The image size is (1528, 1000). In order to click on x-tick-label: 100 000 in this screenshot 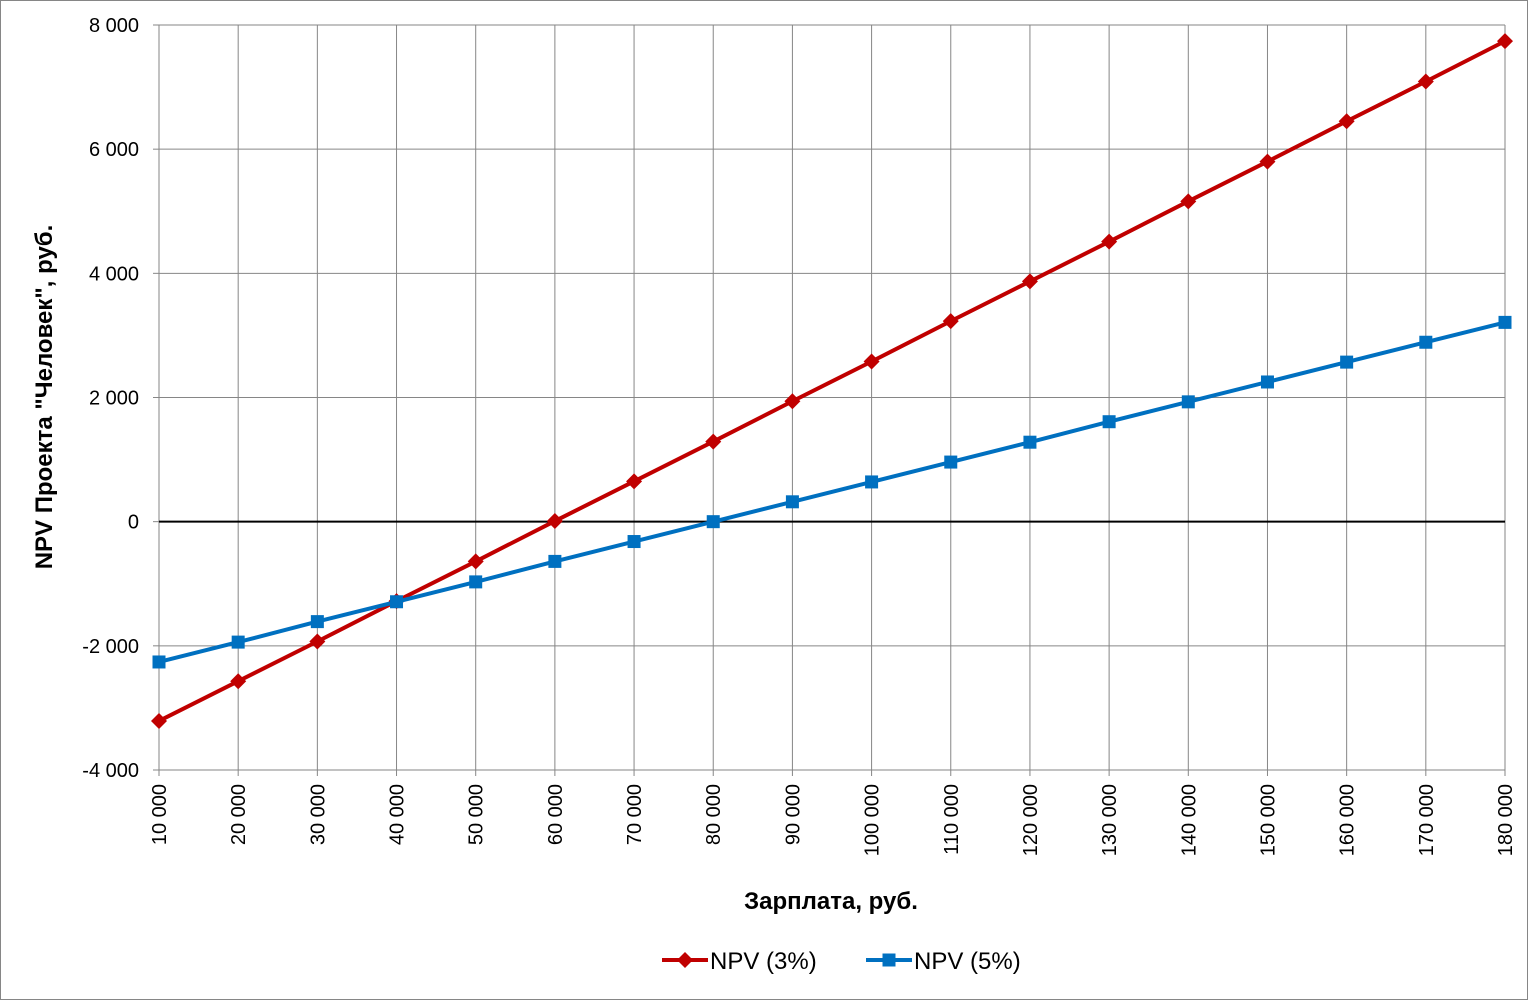, I will do `click(873, 820)`.